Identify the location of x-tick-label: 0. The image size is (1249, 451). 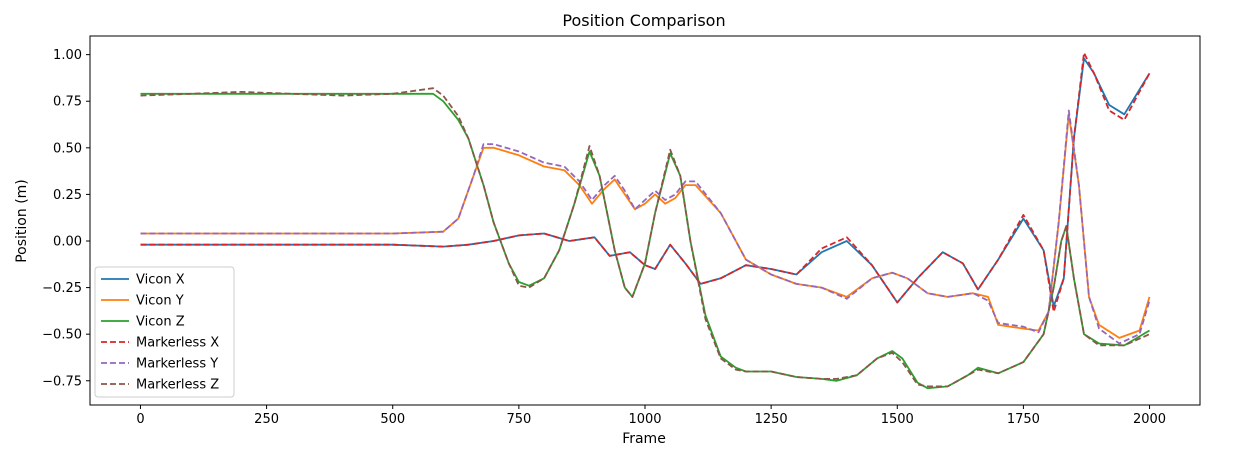
(140, 419).